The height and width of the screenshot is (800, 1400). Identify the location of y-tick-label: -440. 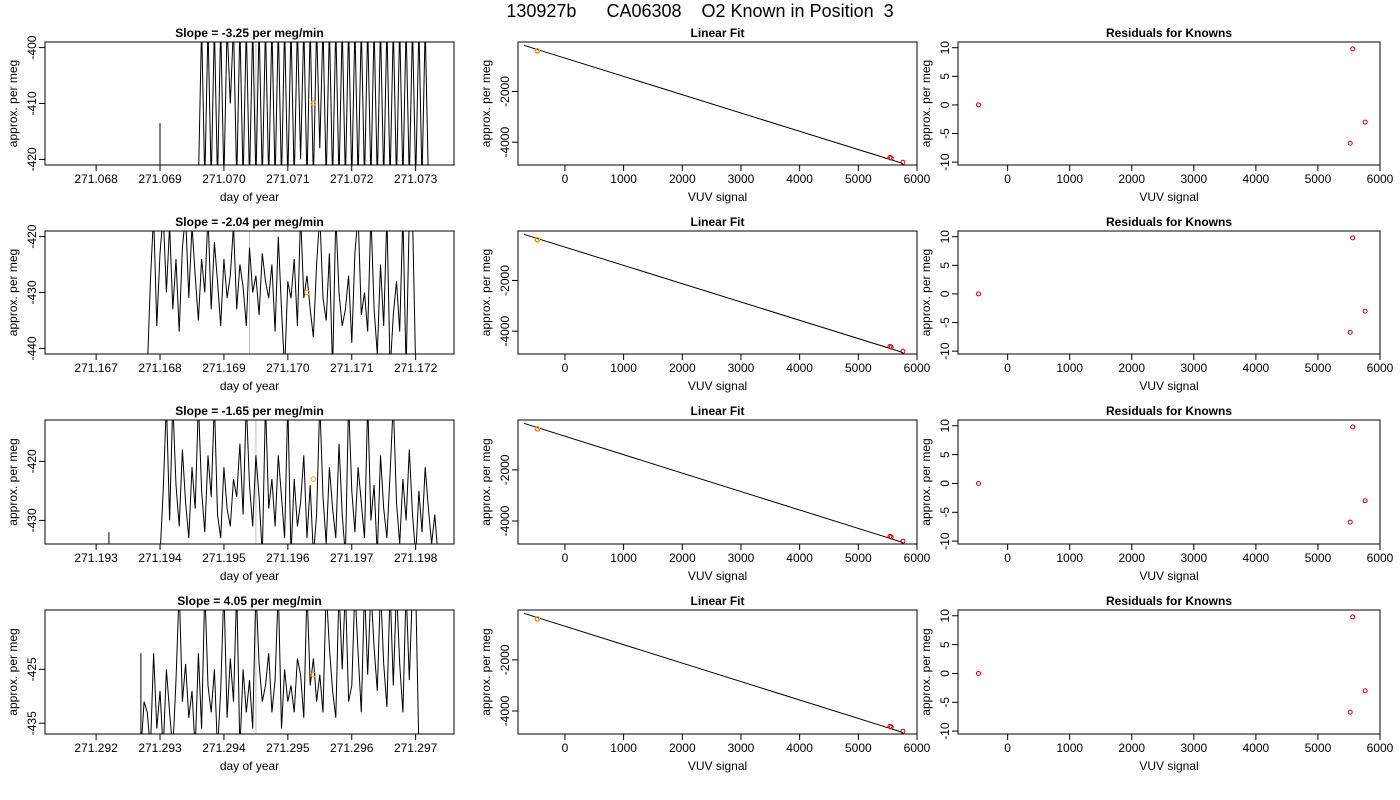
(32, 348).